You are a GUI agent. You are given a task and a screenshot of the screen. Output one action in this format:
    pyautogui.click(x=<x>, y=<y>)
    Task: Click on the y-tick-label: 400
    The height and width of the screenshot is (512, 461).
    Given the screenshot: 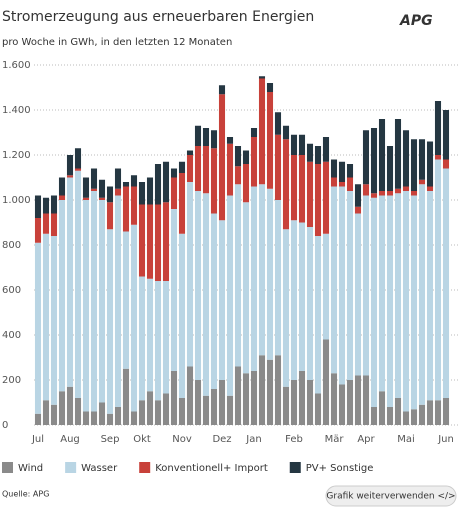 What is the action you would take?
    pyautogui.click(x=11, y=335)
    